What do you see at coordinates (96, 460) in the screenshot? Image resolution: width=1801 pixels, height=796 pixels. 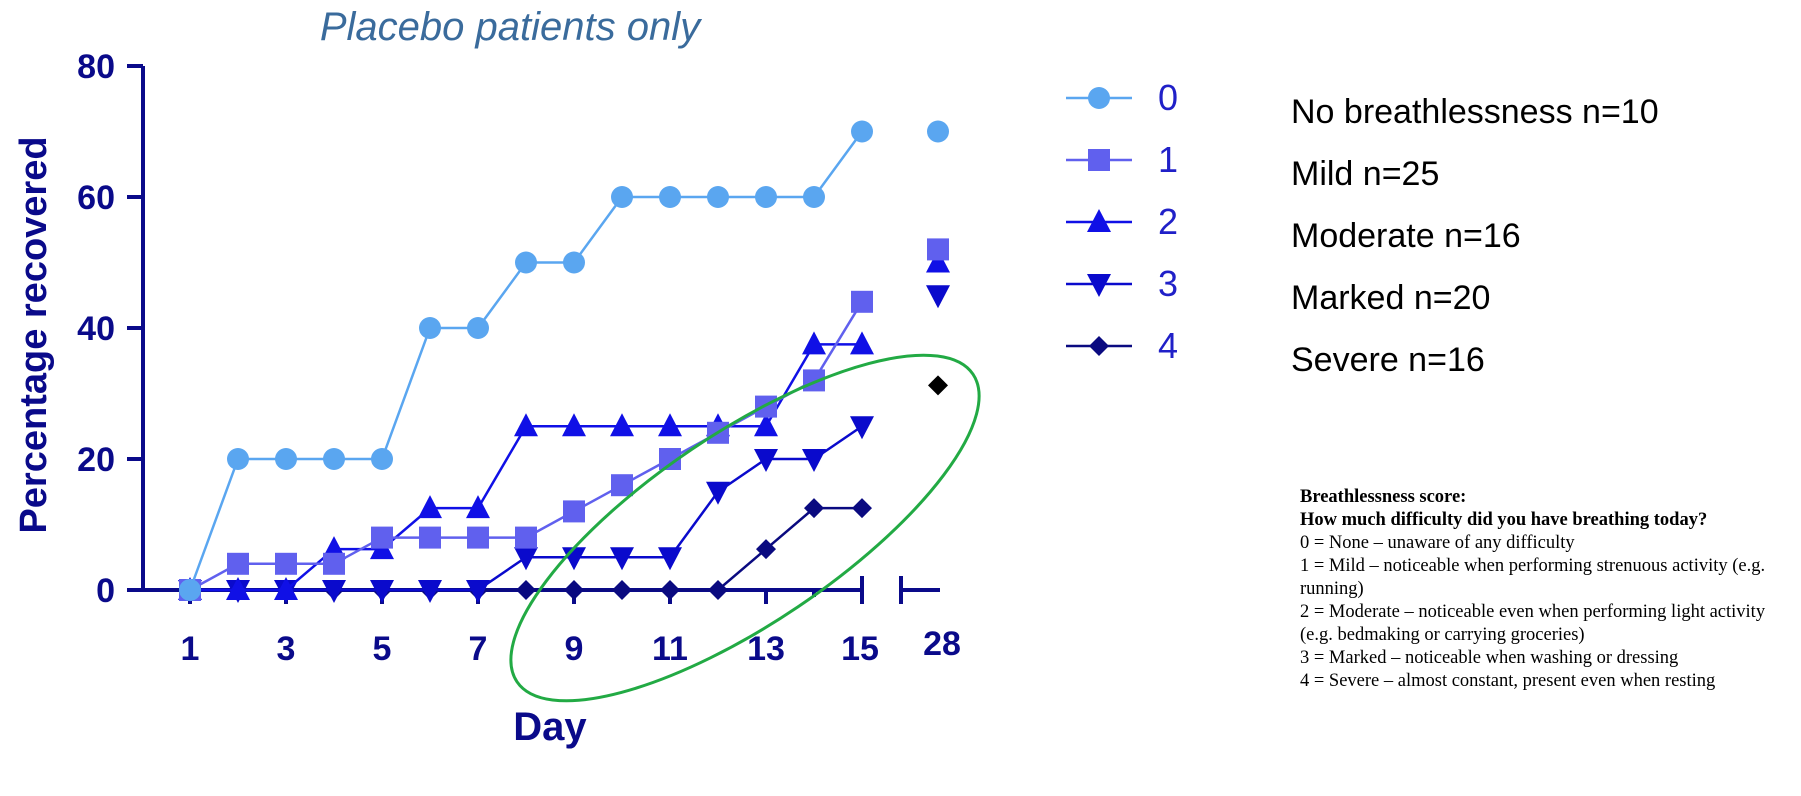 I see `y-tick-label: 20` at bounding box center [96, 460].